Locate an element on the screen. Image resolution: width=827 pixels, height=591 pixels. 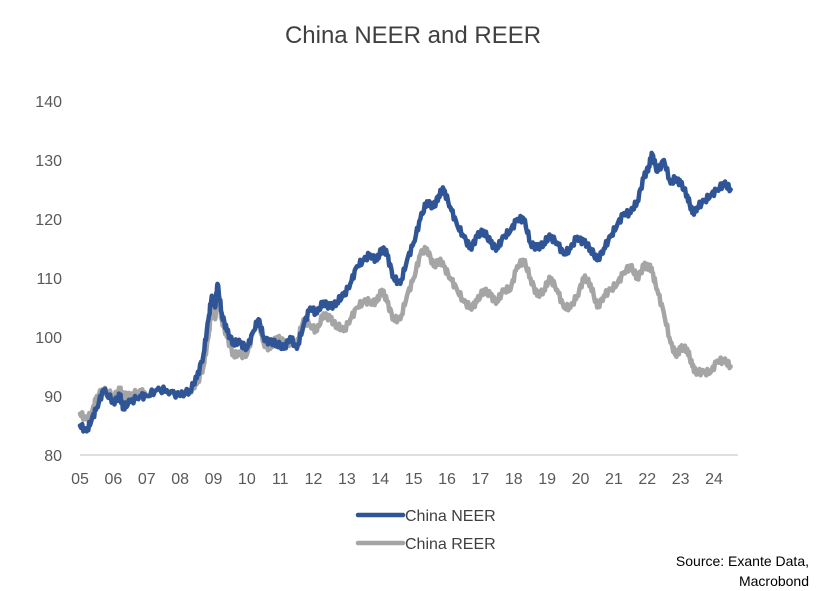
x-tick-label: 24 is located at coordinates (714, 479).